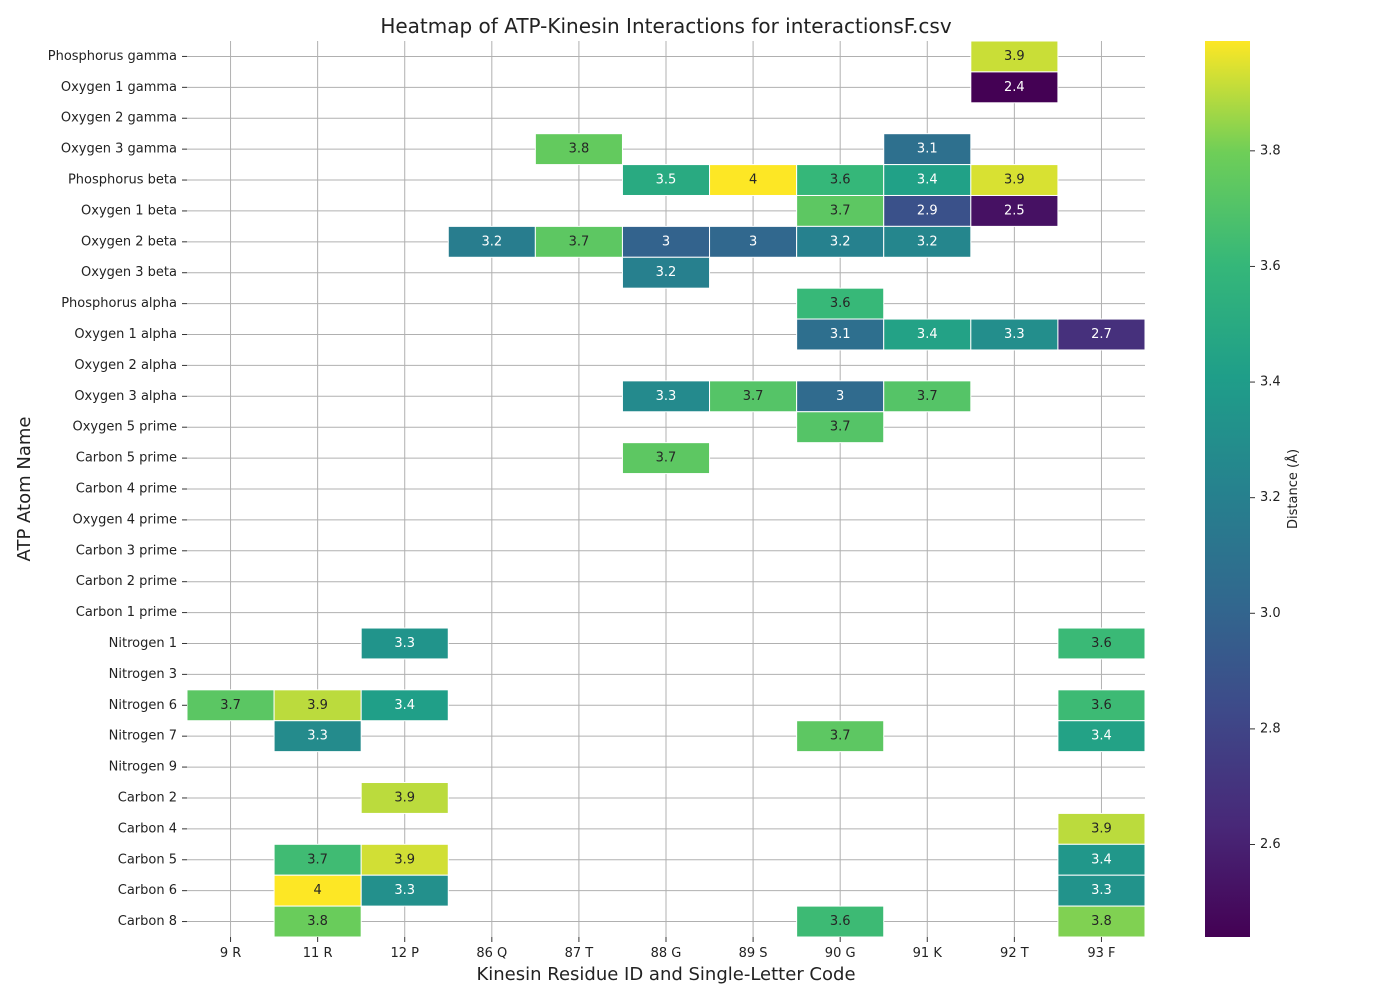 The height and width of the screenshot is (1004, 1400). What do you see at coordinates (928, 953) in the screenshot?
I see `x-tick-label: 91 K` at bounding box center [928, 953].